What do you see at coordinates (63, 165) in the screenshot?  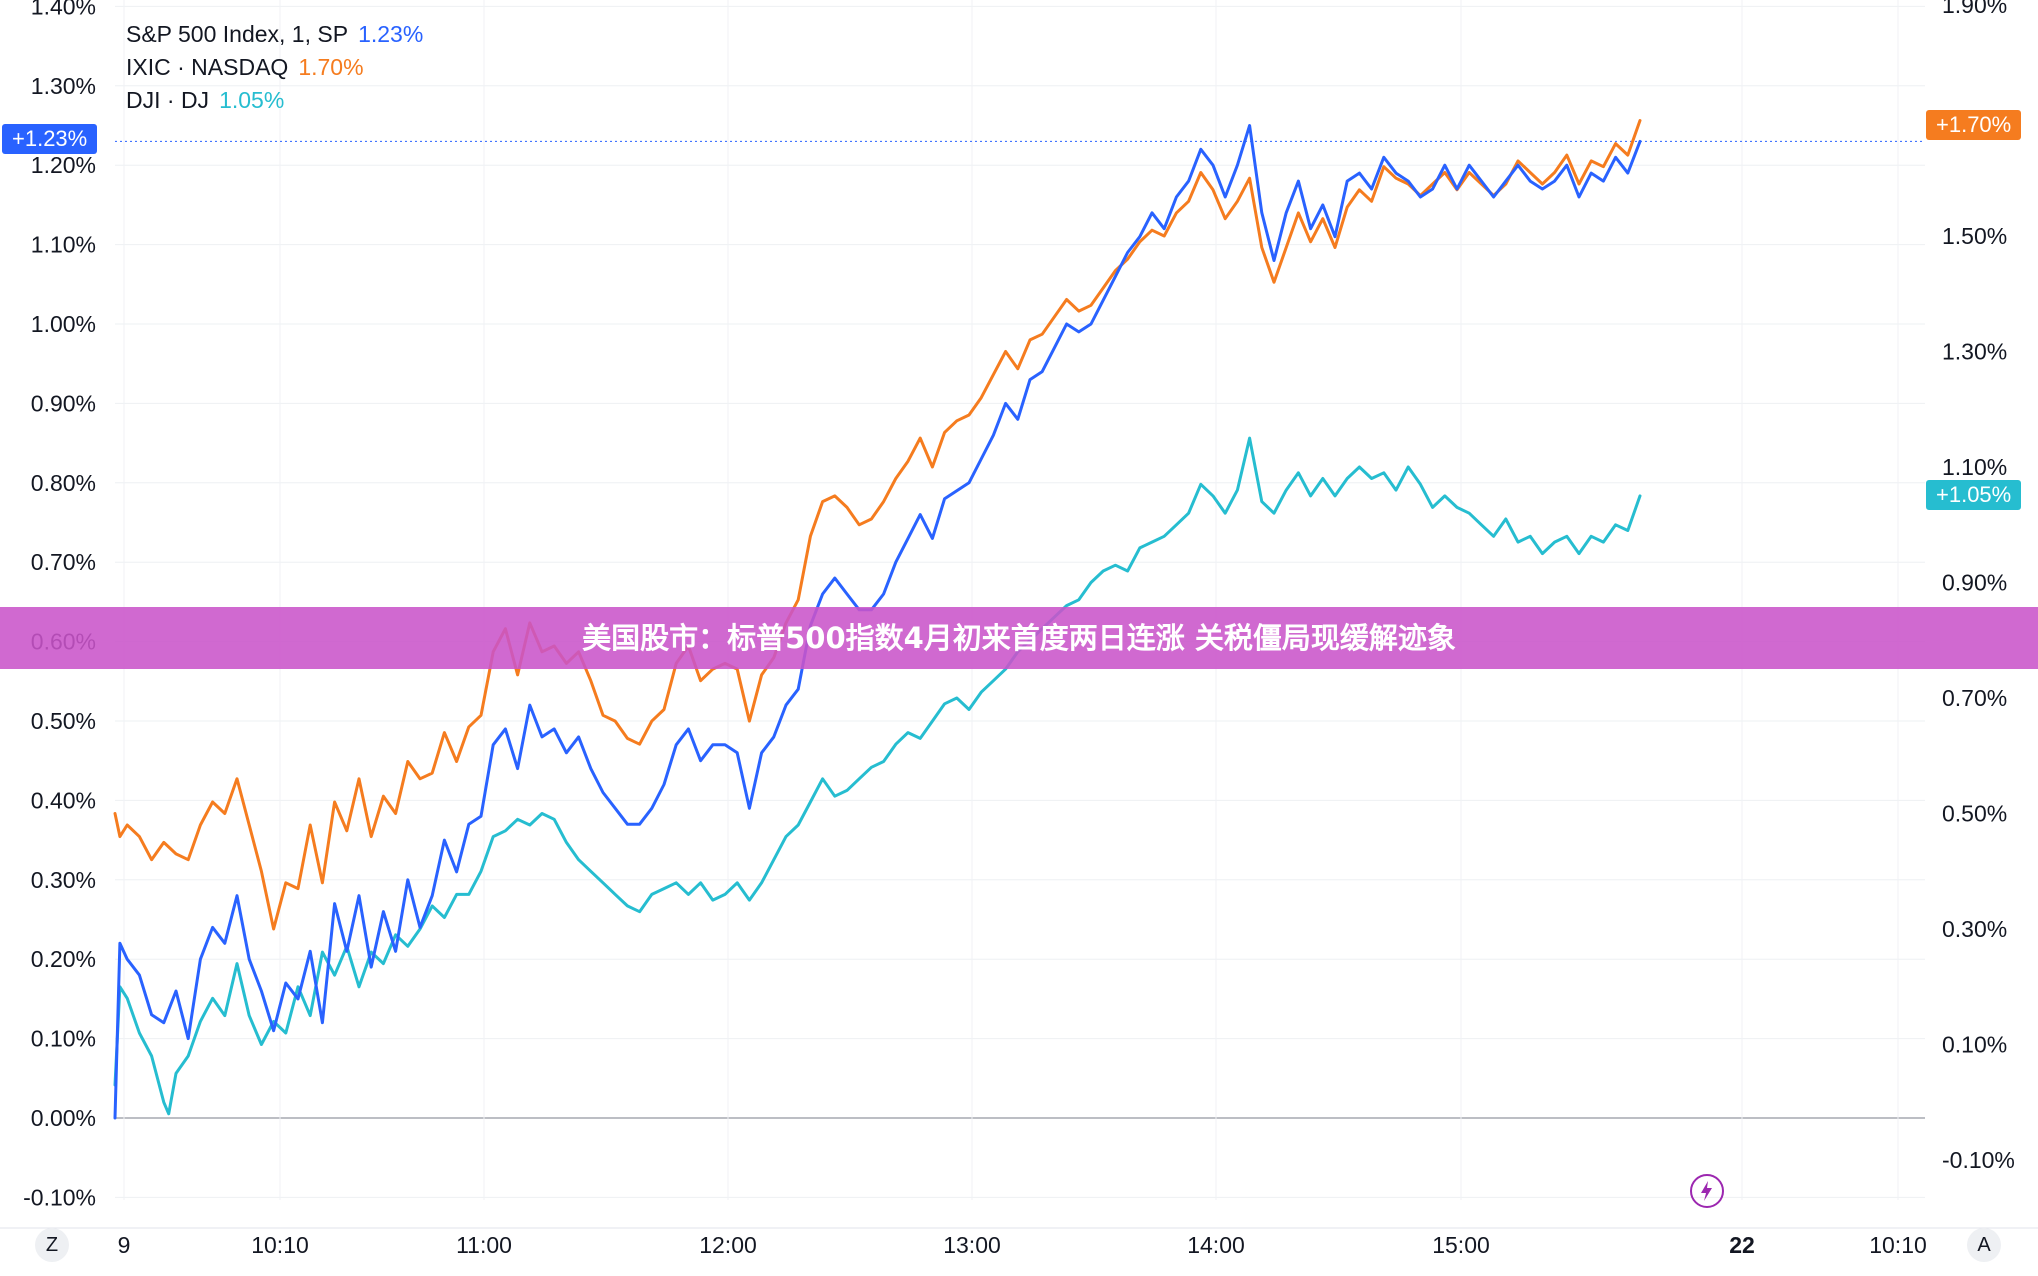 I see `left-tick-label: 1.20%` at bounding box center [63, 165].